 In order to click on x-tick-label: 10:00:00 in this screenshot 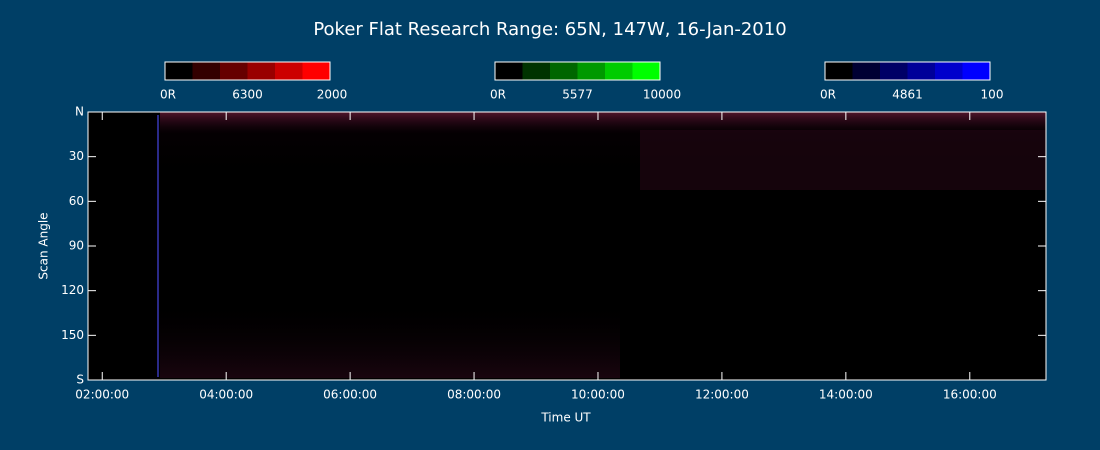, I will do `click(598, 395)`.